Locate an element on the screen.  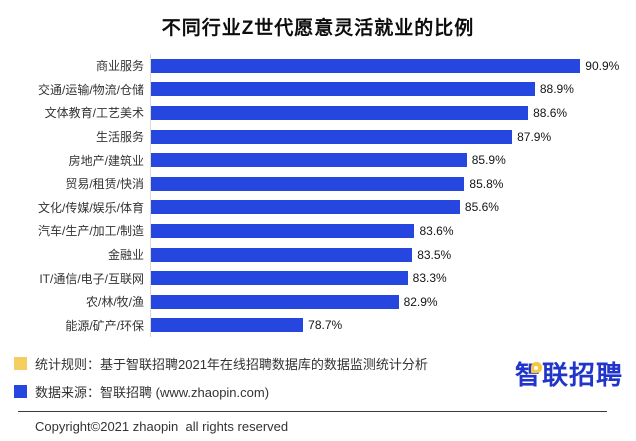
chart-row: 文体教育/工艺美术 88.6% is located at coordinates (318, 113).